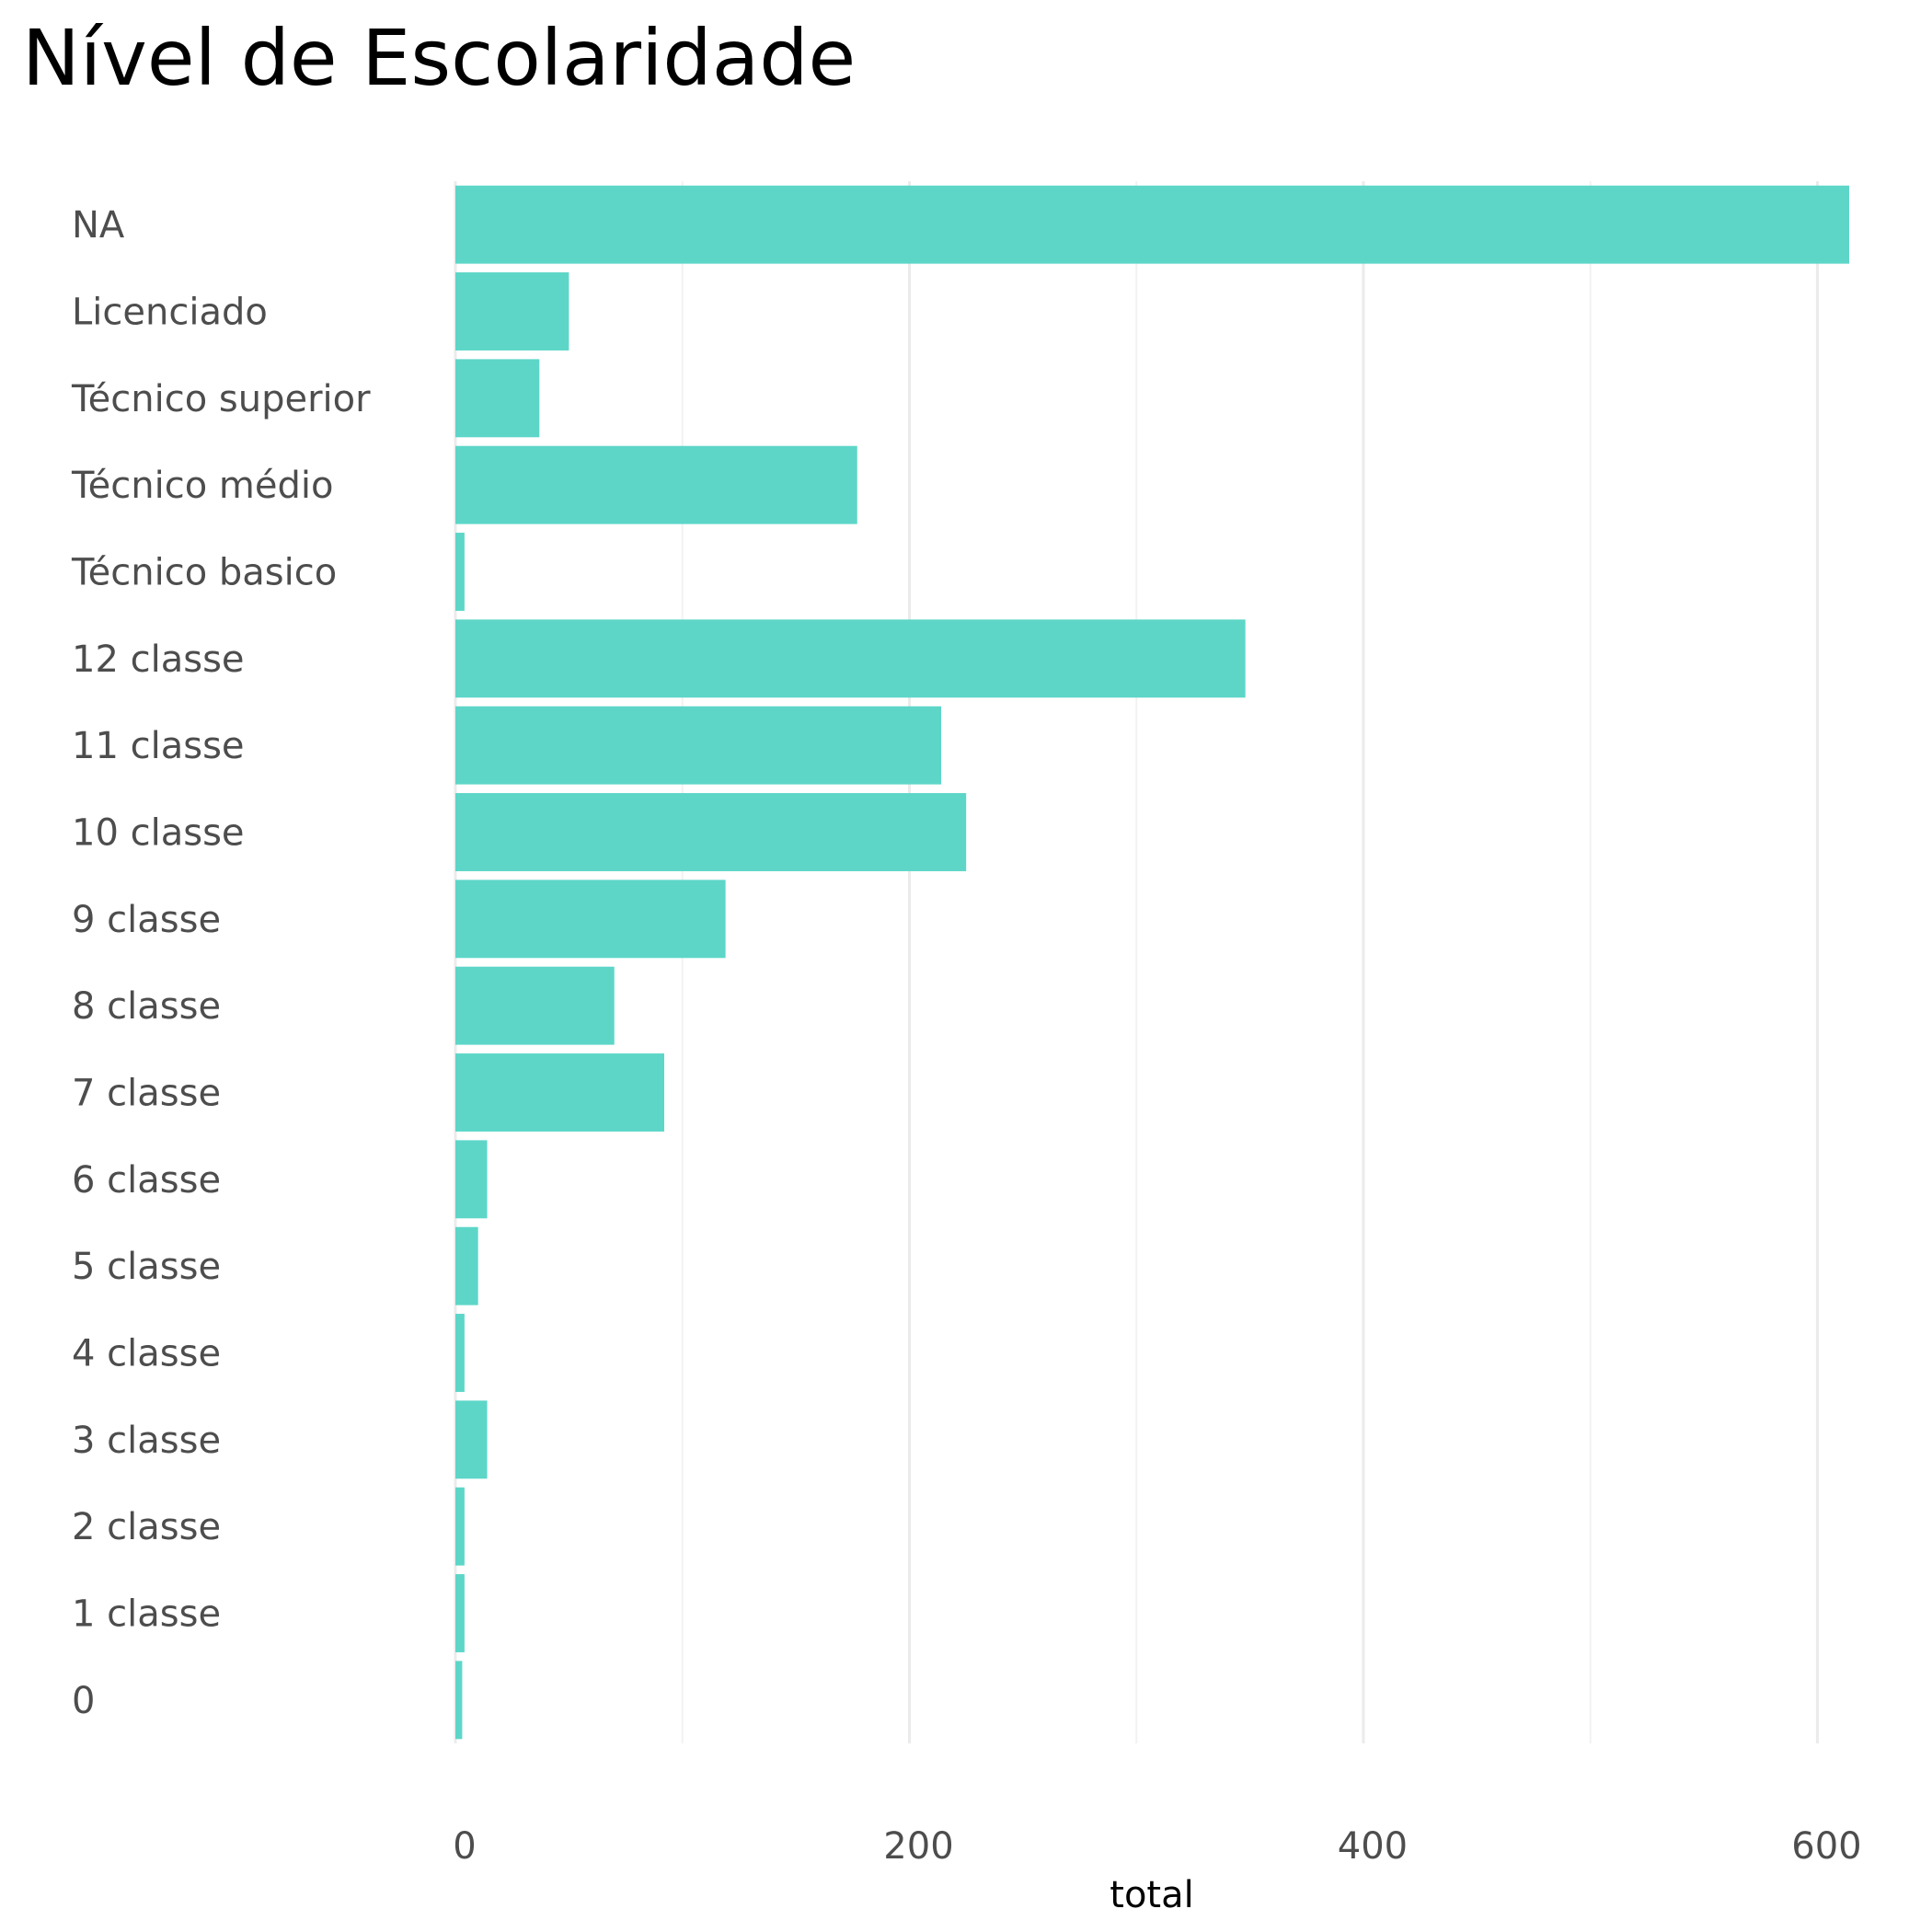 The height and width of the screenshot is (1932, 1932). Describe the element at coordinates (918, 1846) in the screenshot. I see `x-tick-label: 200` at that location.